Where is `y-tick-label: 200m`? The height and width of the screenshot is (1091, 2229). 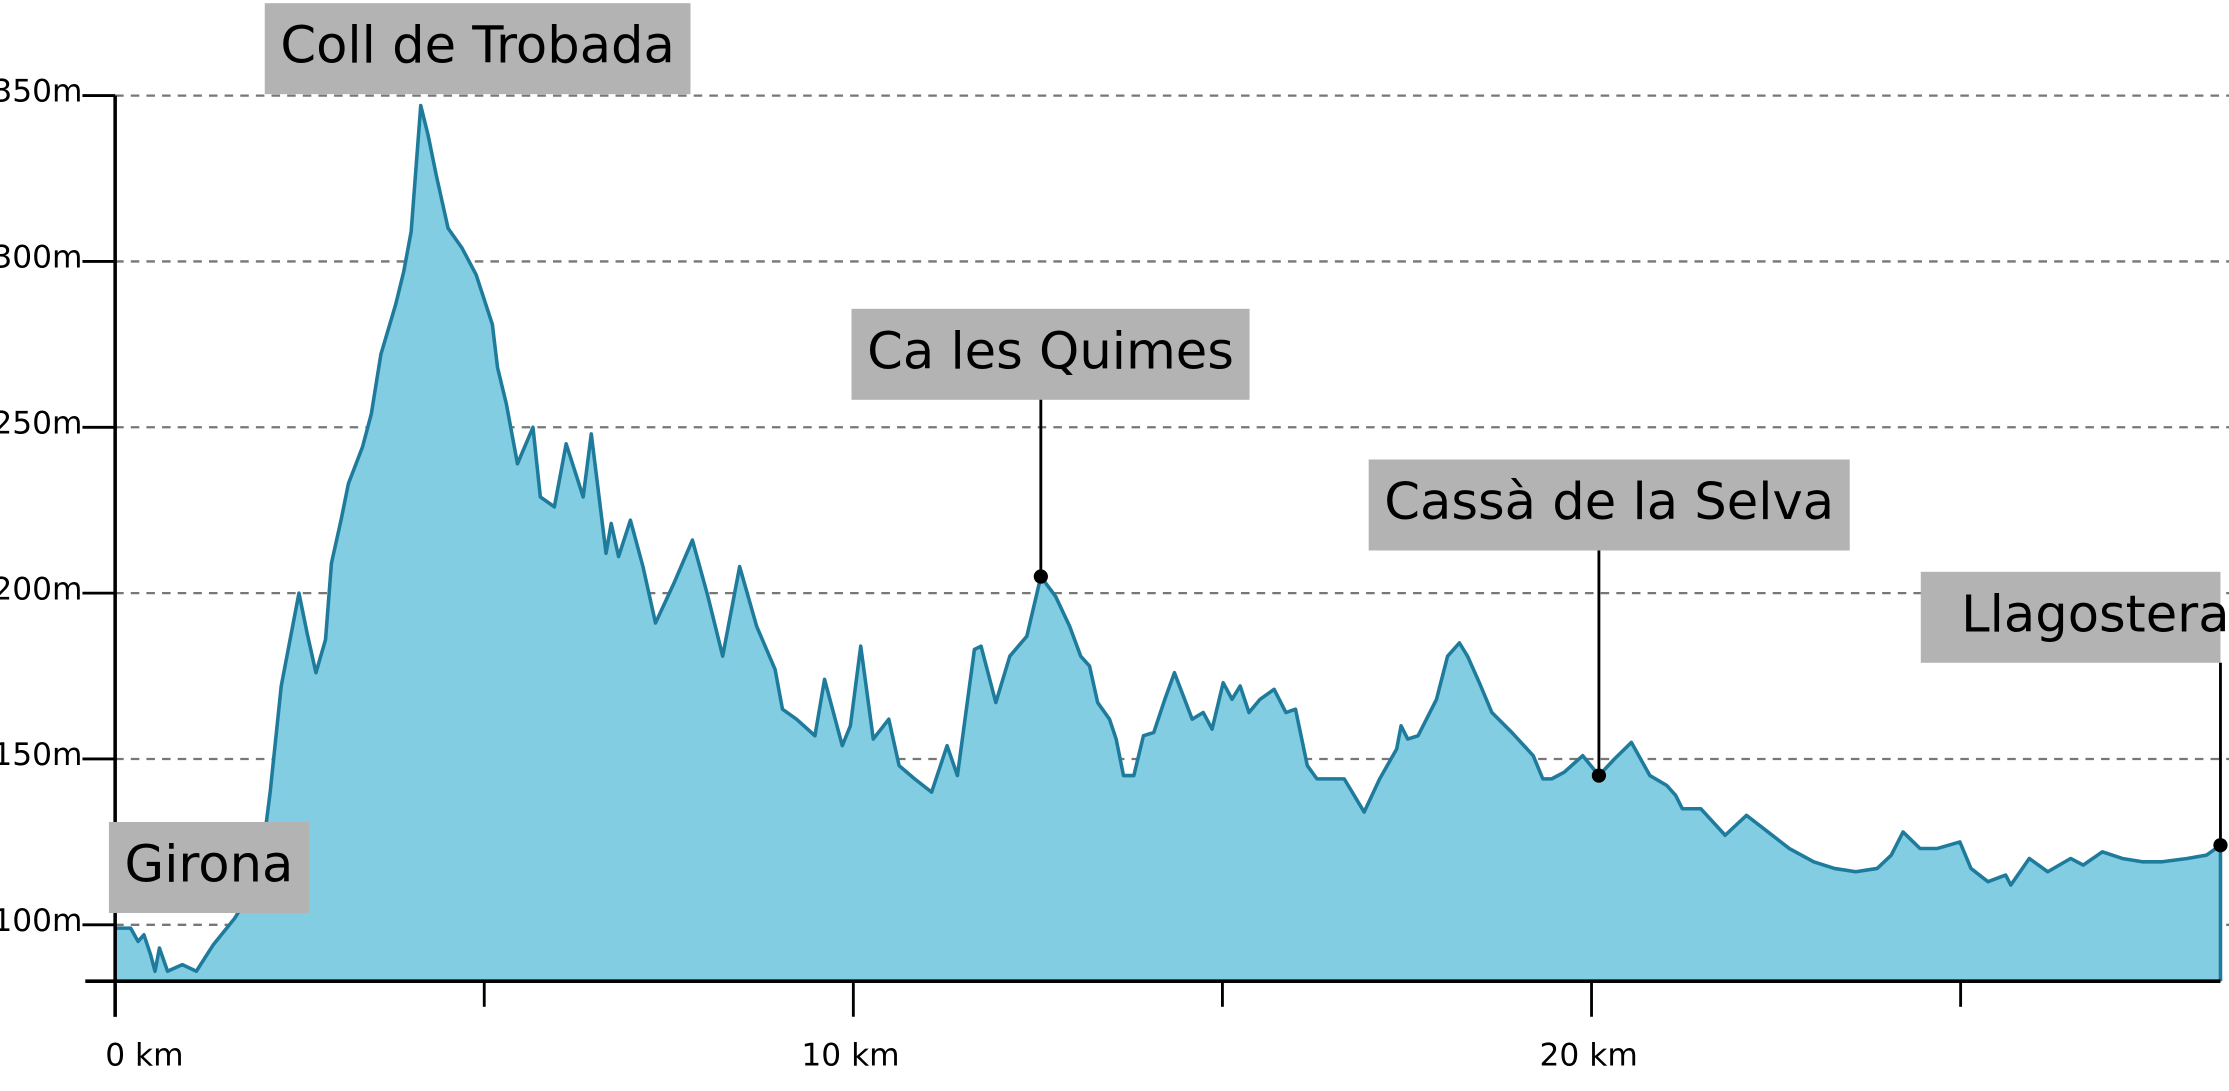
y-tick-label: 200m is located at coordinates (41, 589).